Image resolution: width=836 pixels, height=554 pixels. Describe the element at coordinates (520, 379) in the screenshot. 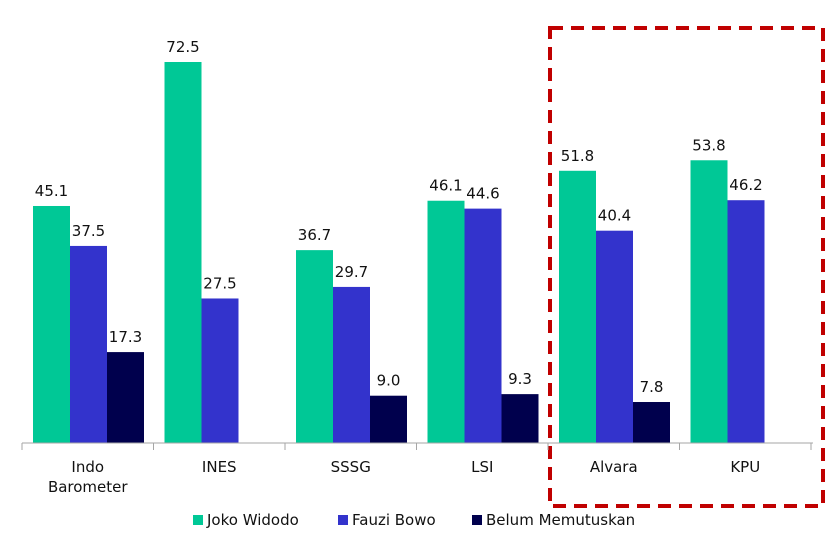

I see `data-label-belum-memutuskan-lsi: 9.3` at that location.